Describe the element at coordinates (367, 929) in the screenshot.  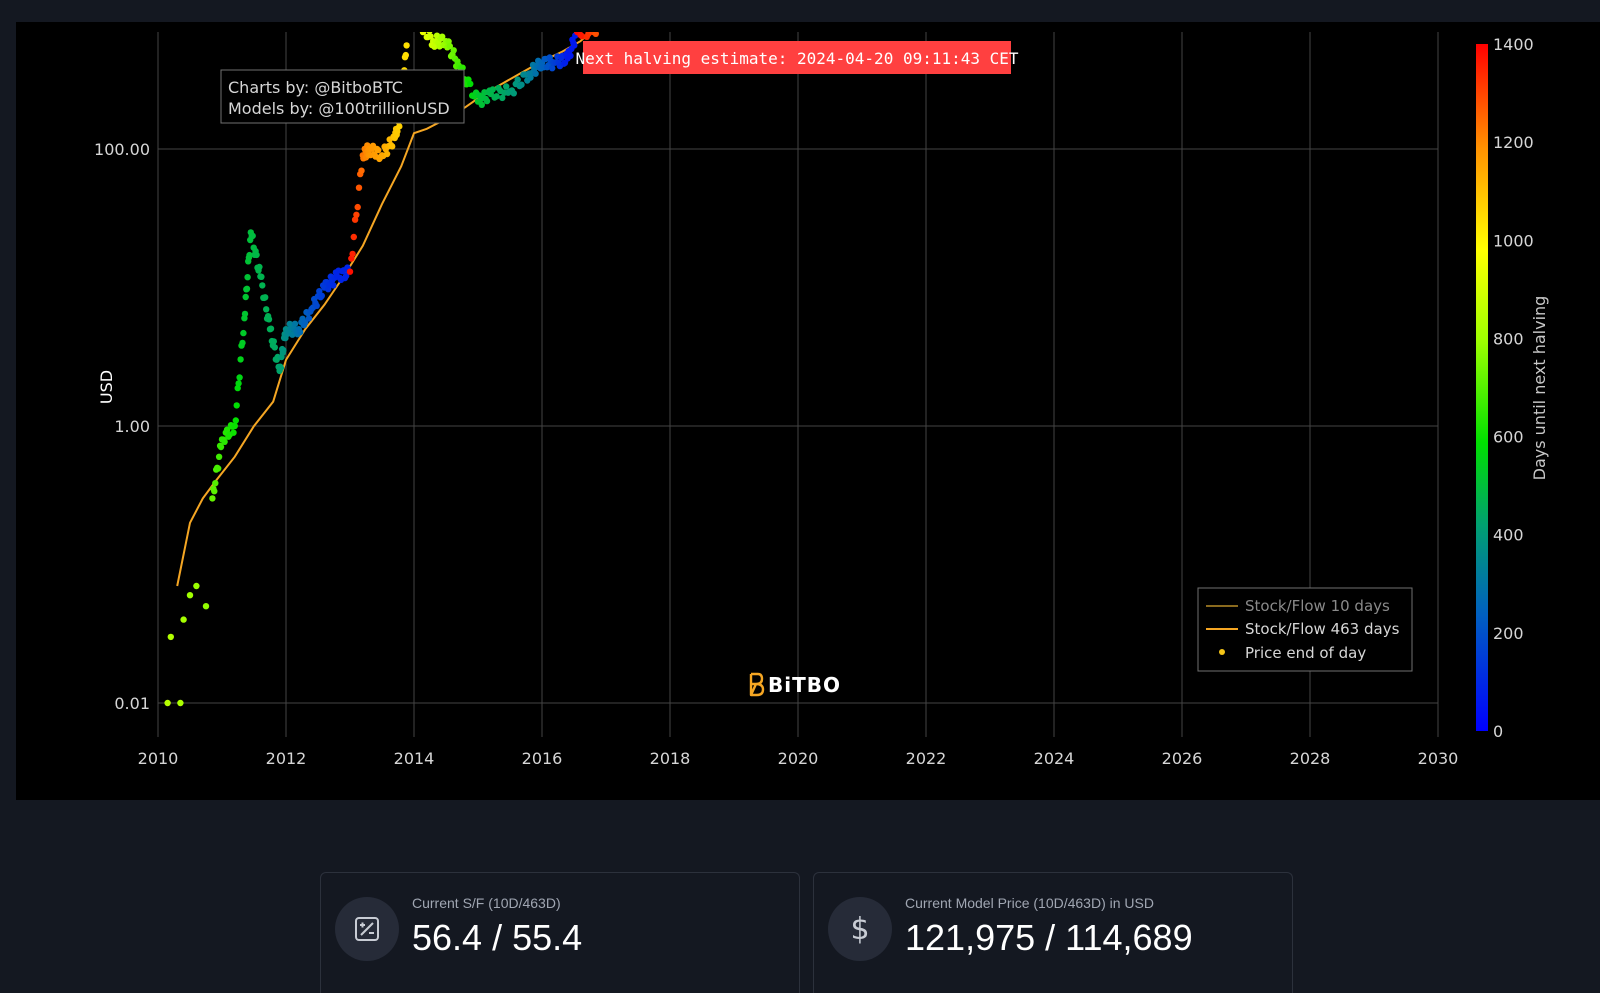
I see `sf-ratio-icon` at that location.